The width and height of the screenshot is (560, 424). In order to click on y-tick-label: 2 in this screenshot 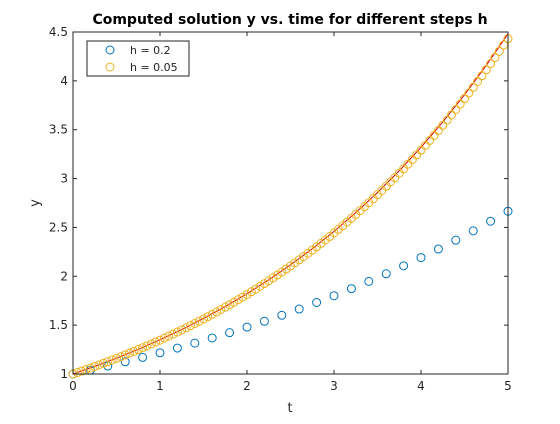, I will do `click(64, 276)`.